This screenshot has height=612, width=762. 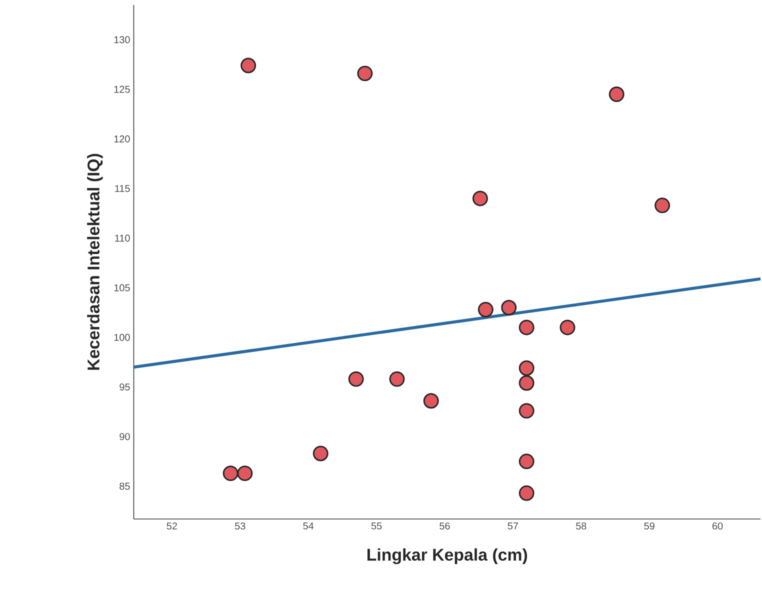 What do you see at coordinates (122, 40) in the screenshot?
I see `y-tick-label: 130` at bounding box center [122, 40].